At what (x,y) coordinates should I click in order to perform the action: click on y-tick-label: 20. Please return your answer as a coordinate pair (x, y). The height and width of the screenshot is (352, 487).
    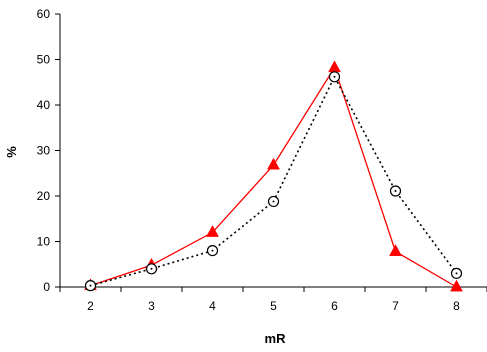
    Looking at the image, I should click on (44, 196).